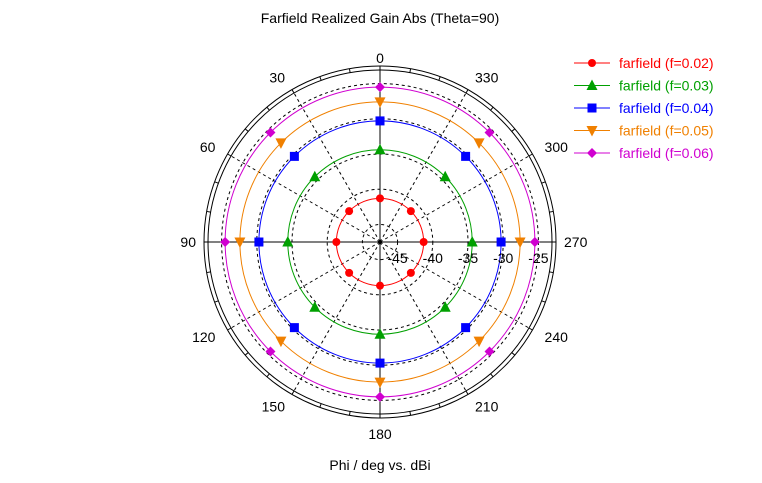  Describe the element at coordinates (557, 147) in the screenshot. I see `angle-tick-label: 300` at that location.